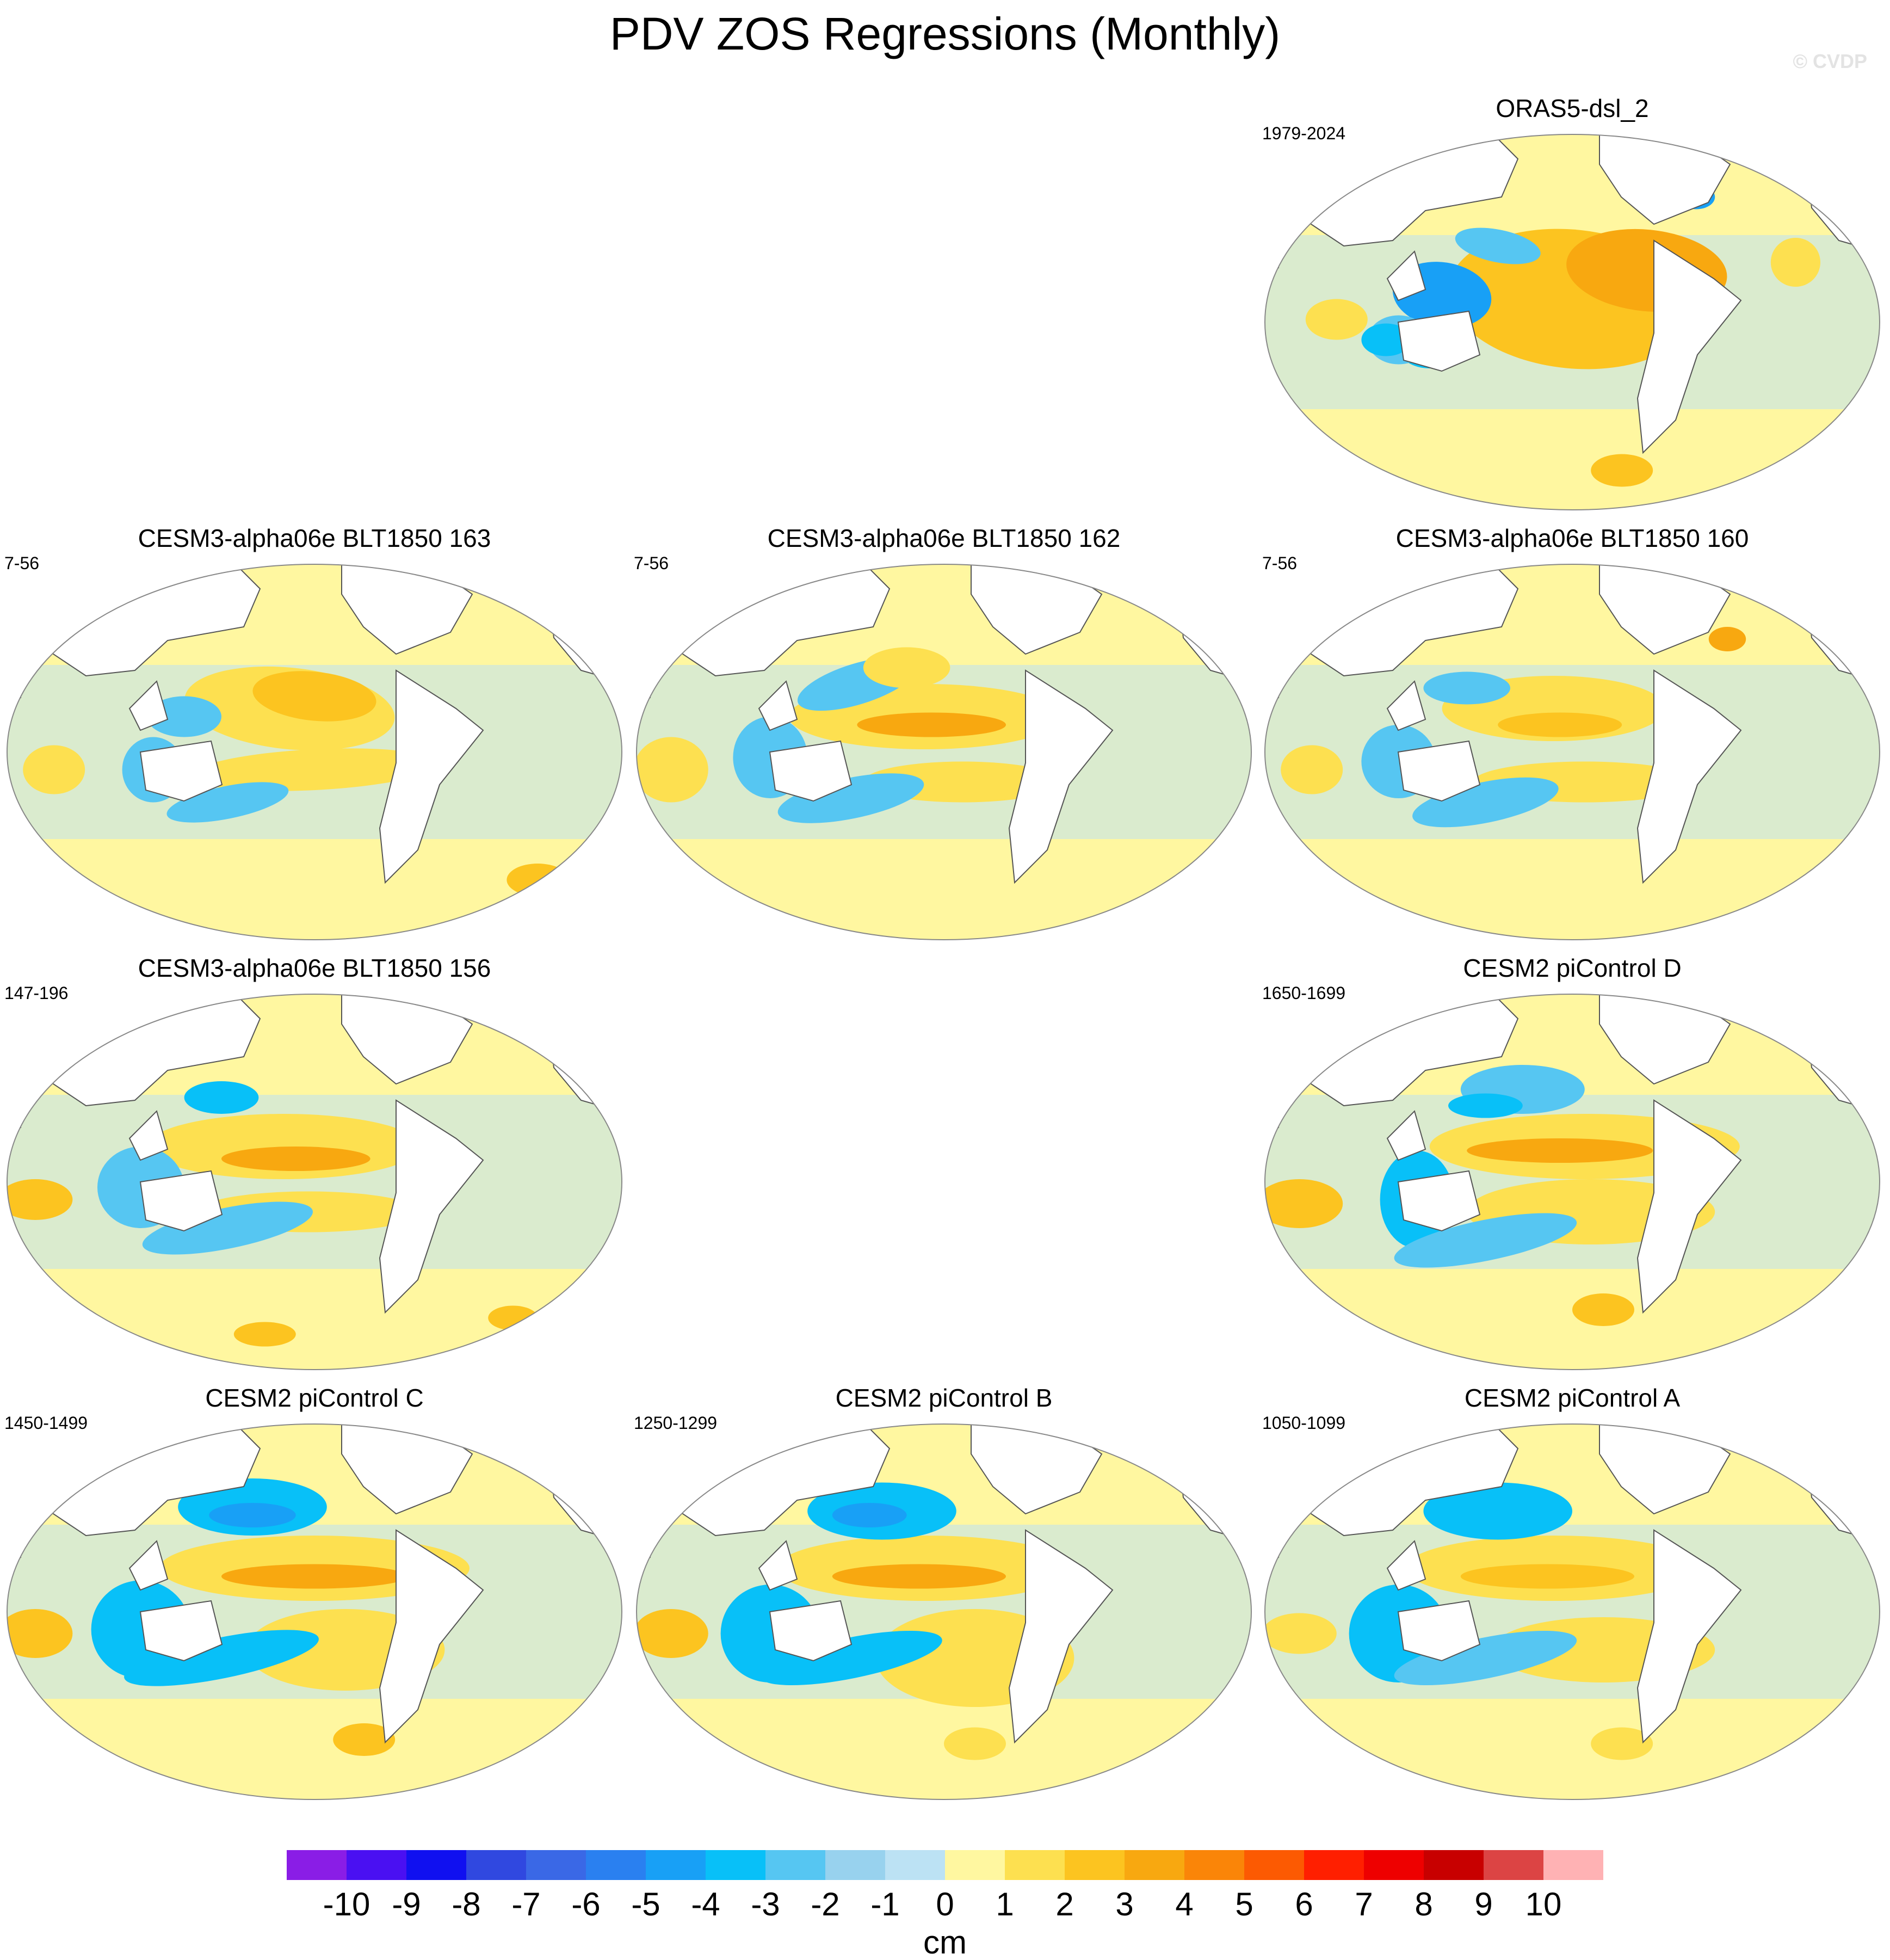 Image resolution: width=1890 pixels, height=1960 pixels. What do you see at coordinates (585, 1904) in the screenshot?
I see `colorbar-tick-label: -6` at bounding box center [585, 1904].